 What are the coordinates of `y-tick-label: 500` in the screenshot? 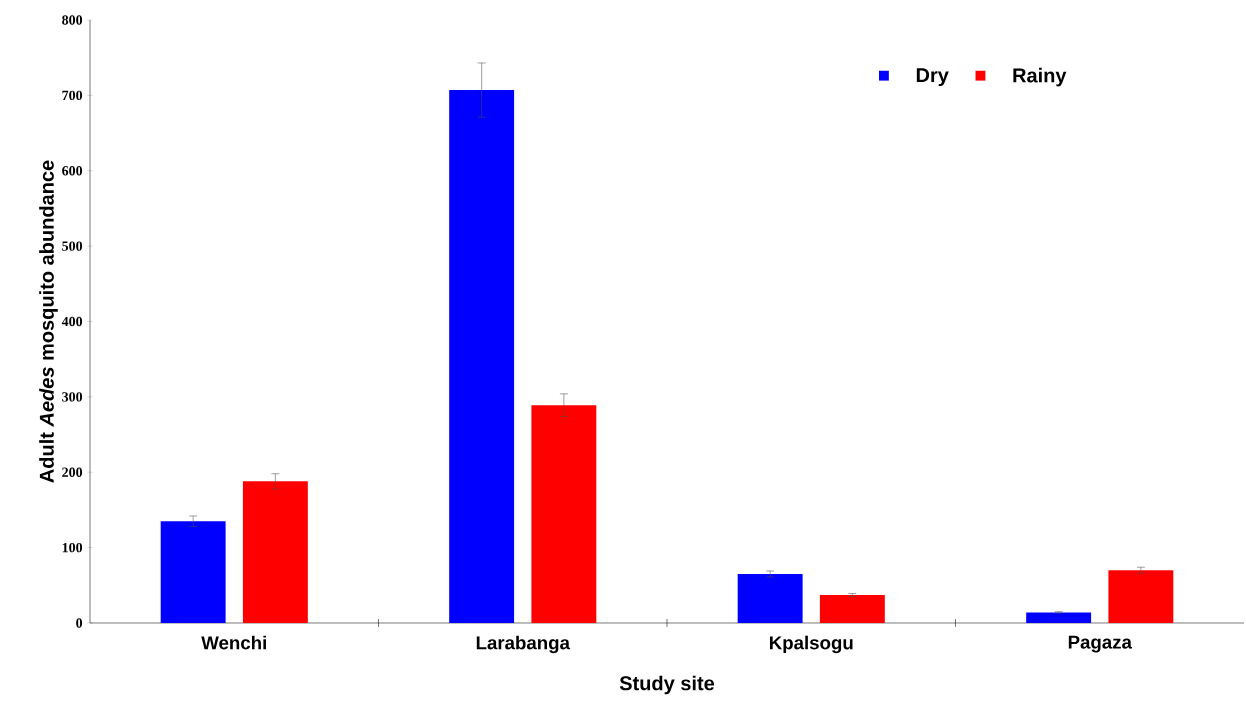 It's located at (72, 246).